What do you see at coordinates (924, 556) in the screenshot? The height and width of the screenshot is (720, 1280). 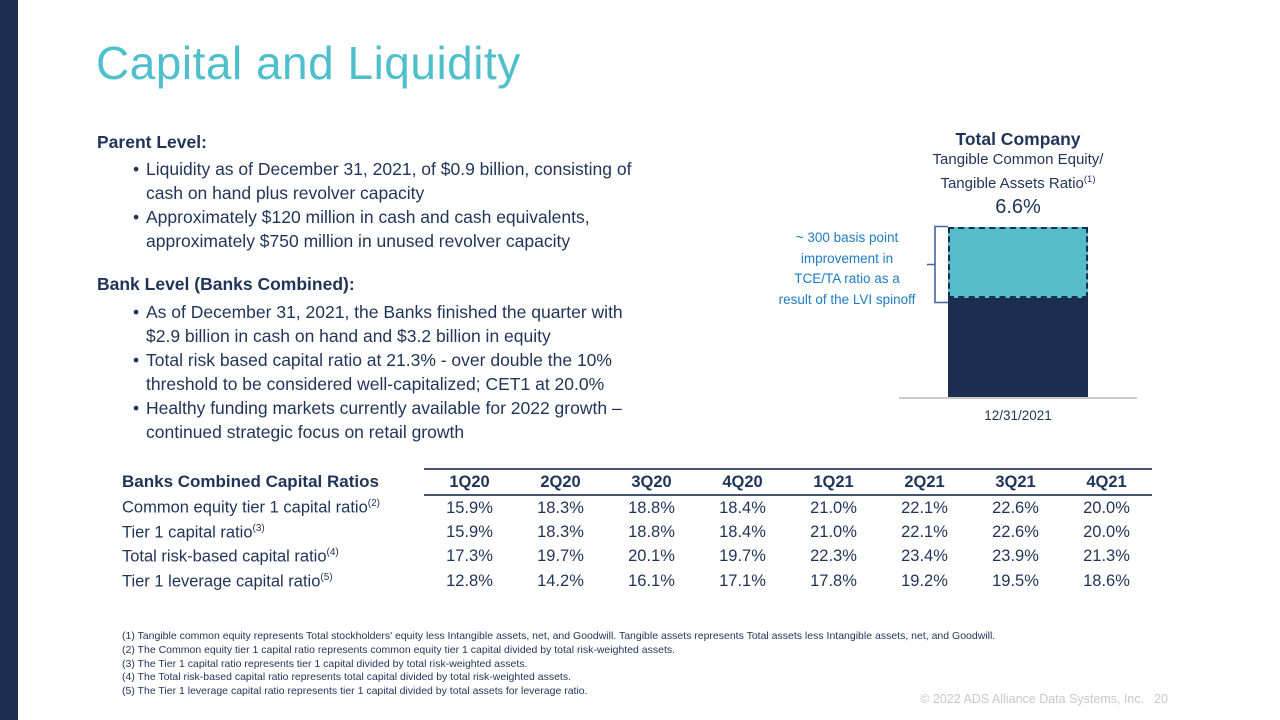 I see `ratio-cell: 23.4%` at bounding box center [924, 556].